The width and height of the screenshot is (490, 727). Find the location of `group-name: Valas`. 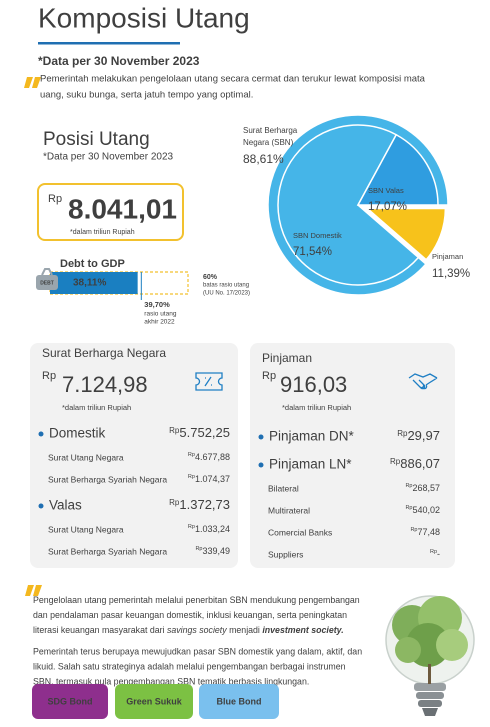

group-name: Valas is located at coordinates (65, 505).